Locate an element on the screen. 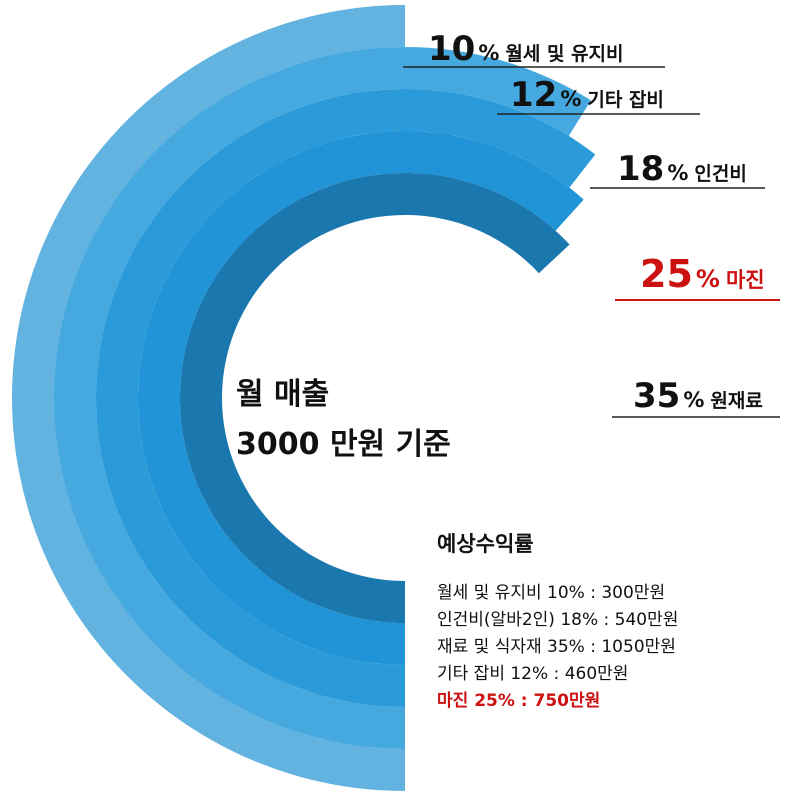 This screenshot has height=802, width=809. series-name-1: 기타 잡비 is located at coordinates (625, 100).